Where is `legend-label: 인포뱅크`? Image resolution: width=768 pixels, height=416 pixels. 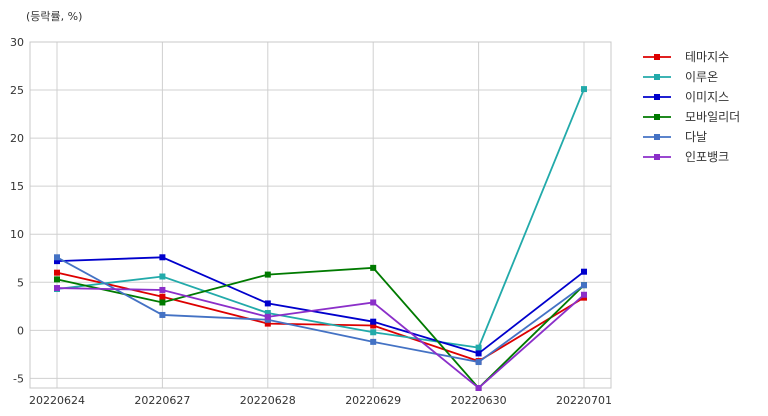 legend-label: 인포뱅크 is located at coordinates (707, 157).